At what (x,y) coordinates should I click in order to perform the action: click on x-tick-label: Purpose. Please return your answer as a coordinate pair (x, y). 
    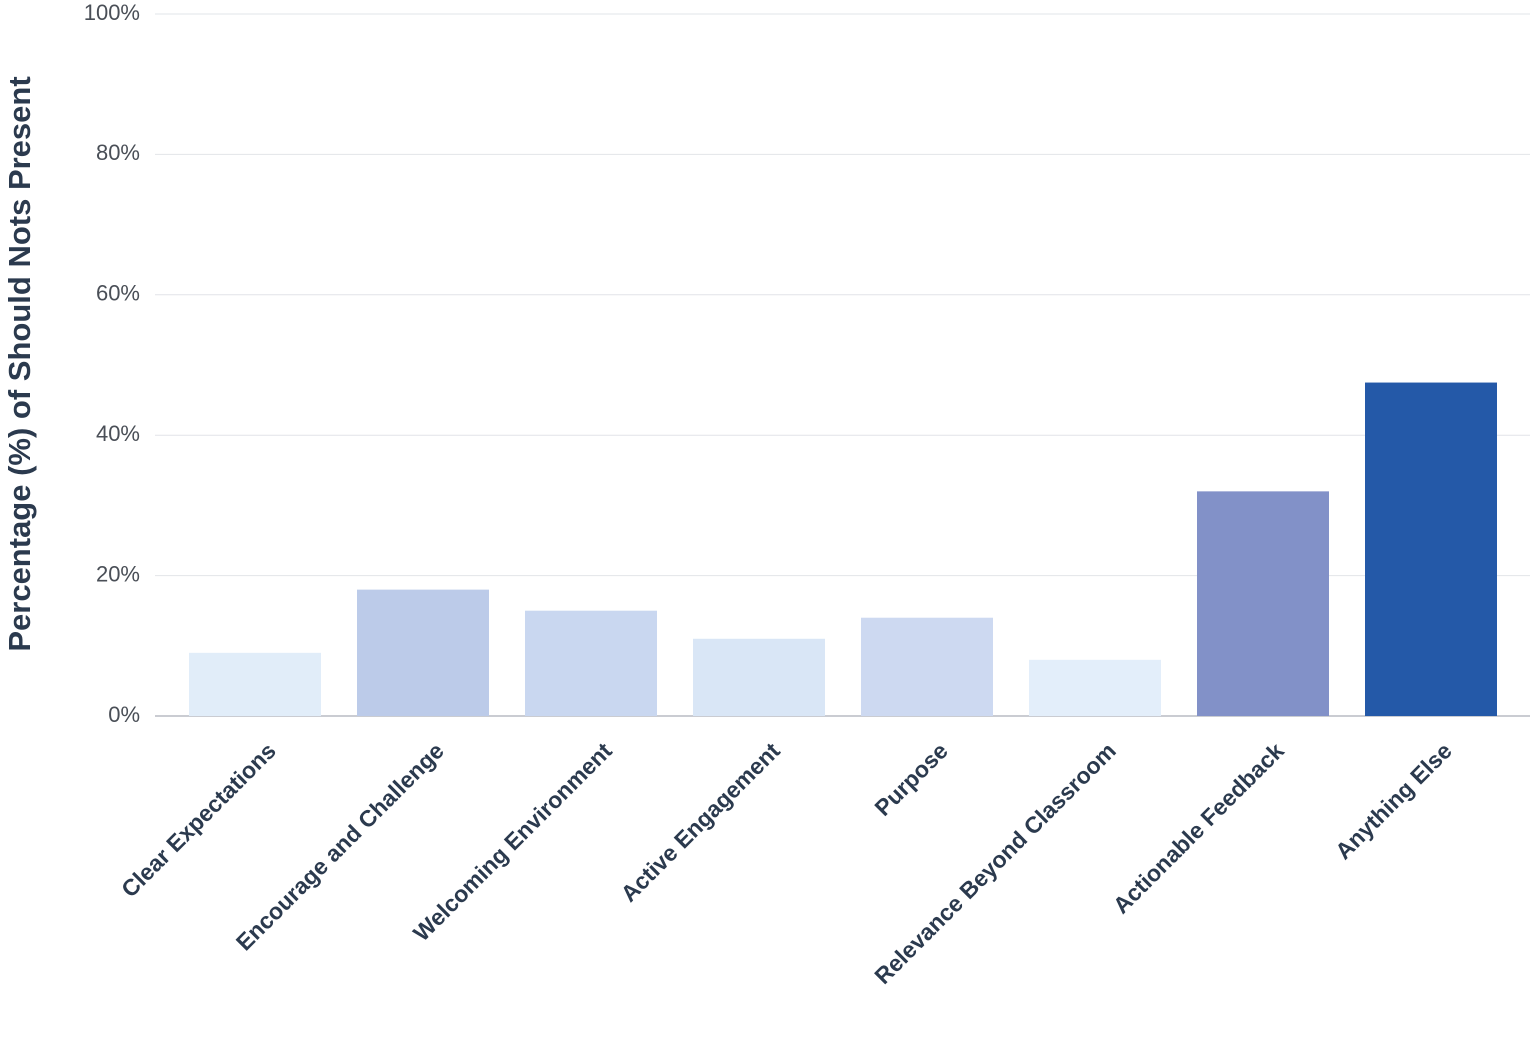
    Looking at the image, I should click on (910, 778).